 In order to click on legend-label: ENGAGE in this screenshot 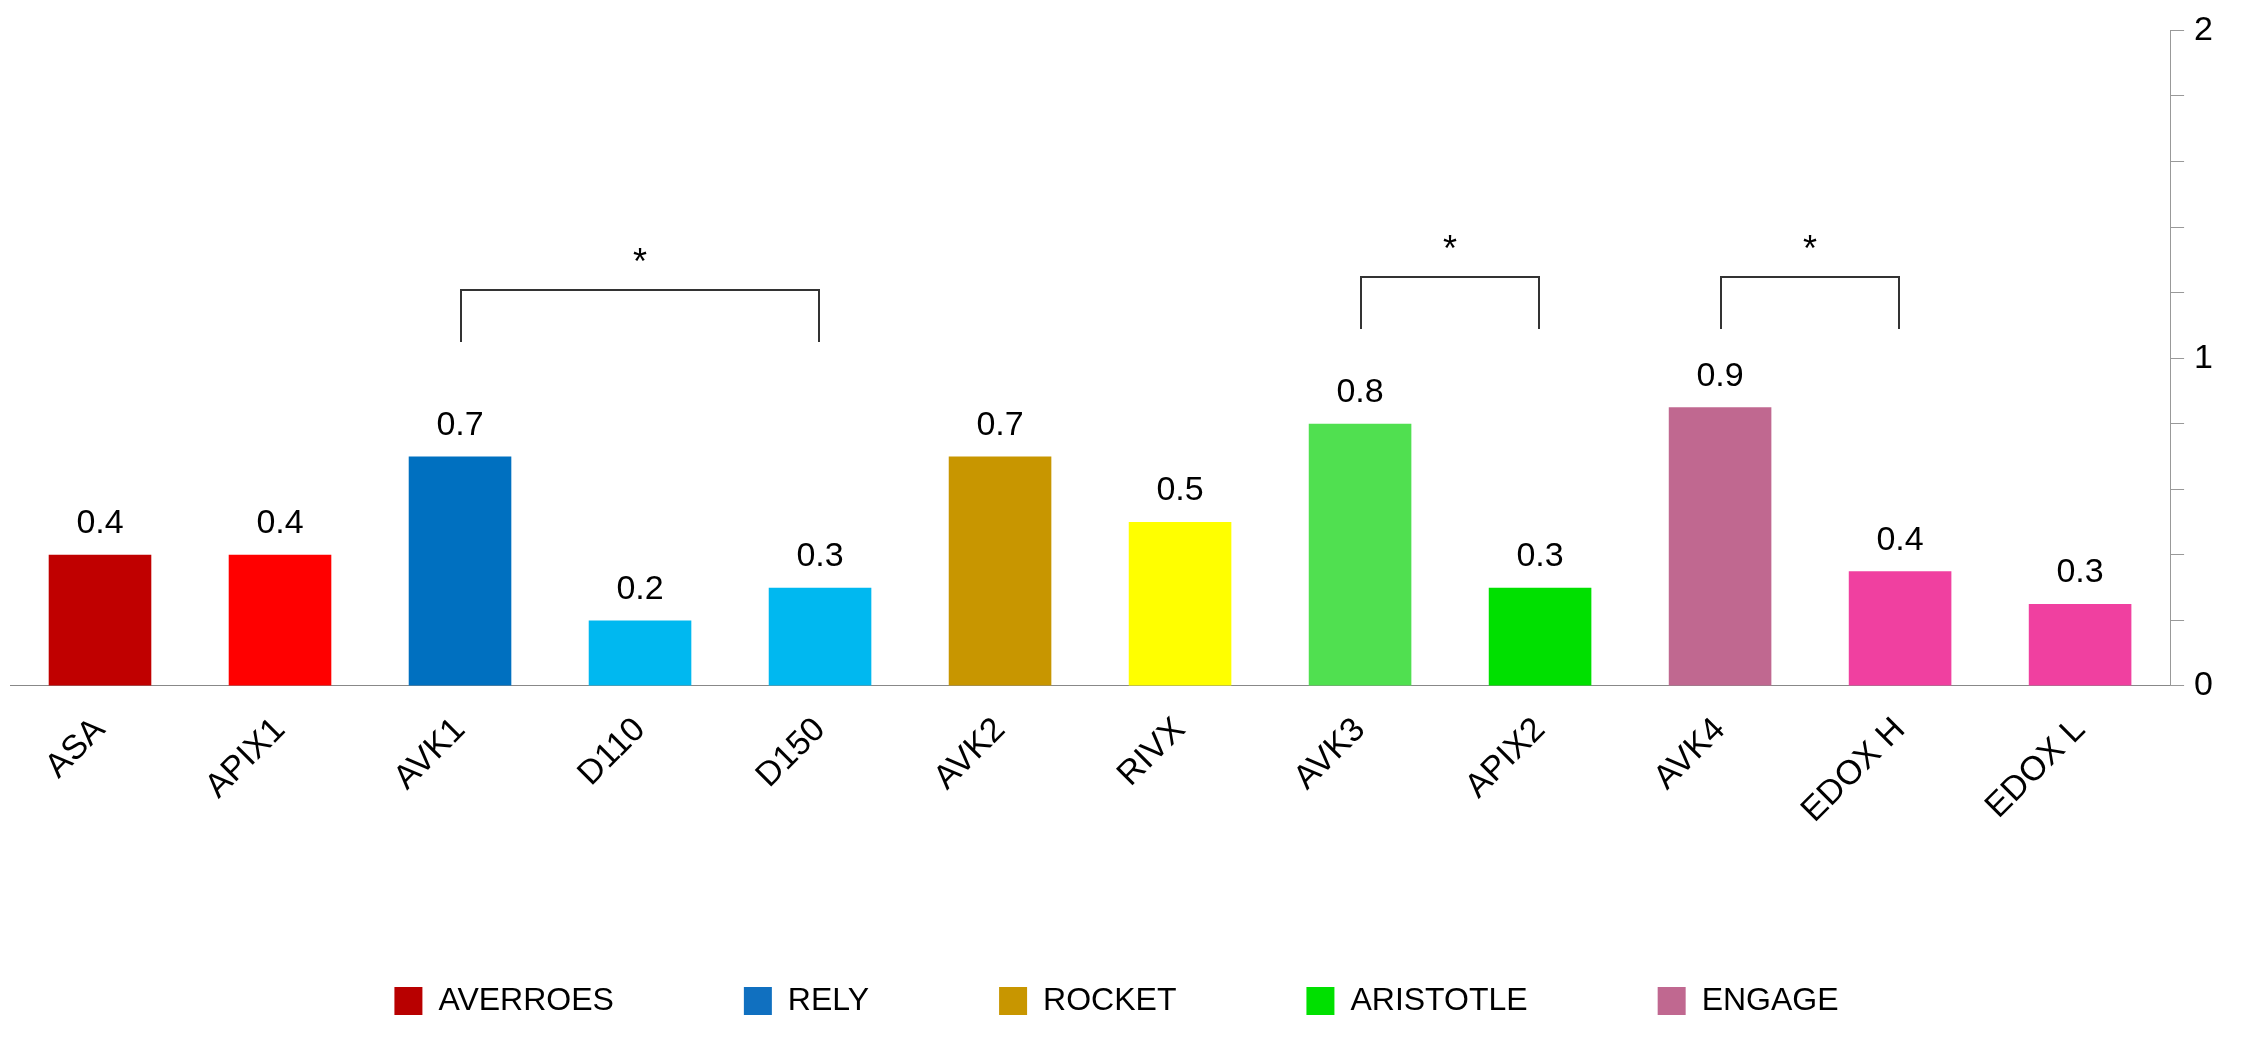, I will do `click(1770, 998)`.